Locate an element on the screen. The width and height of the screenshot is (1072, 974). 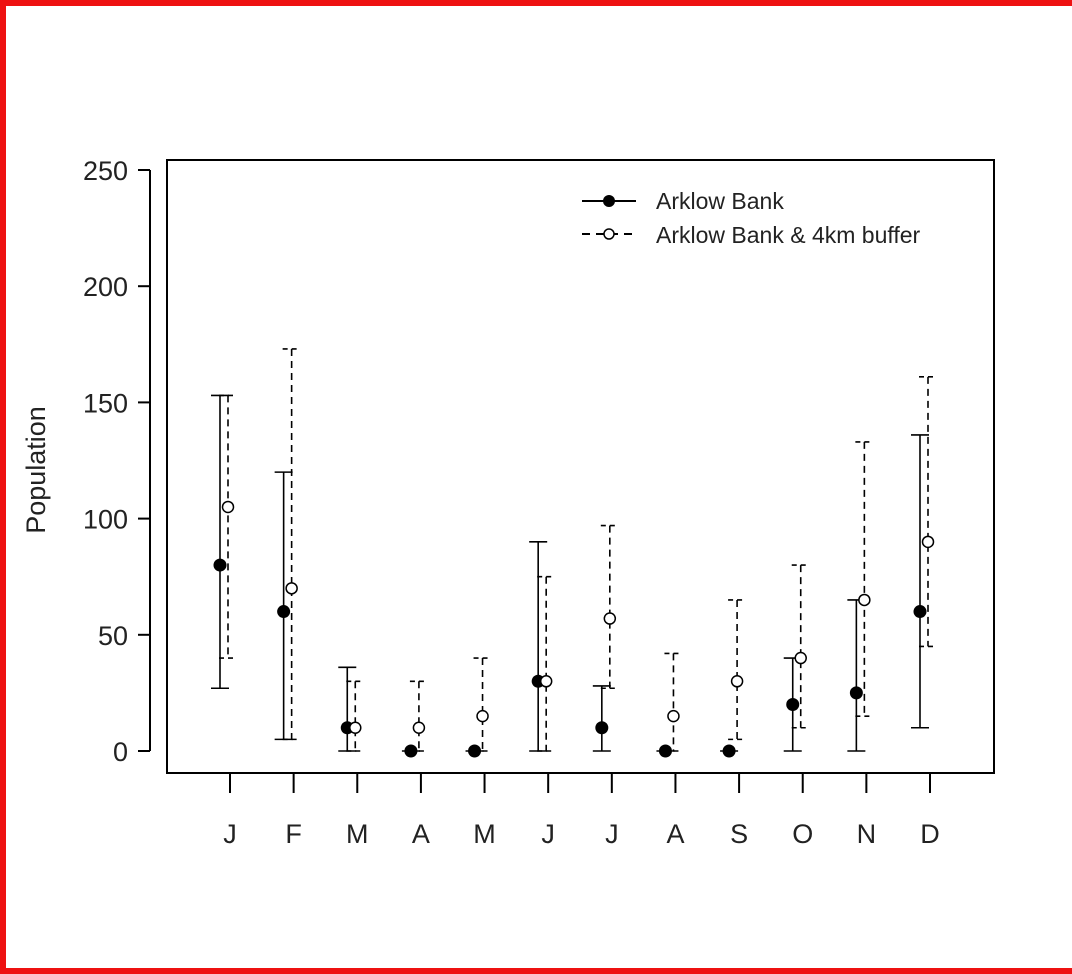
y-axis-ticks: 0 50 100 150 200 250 is located at coordinates (116, 461).